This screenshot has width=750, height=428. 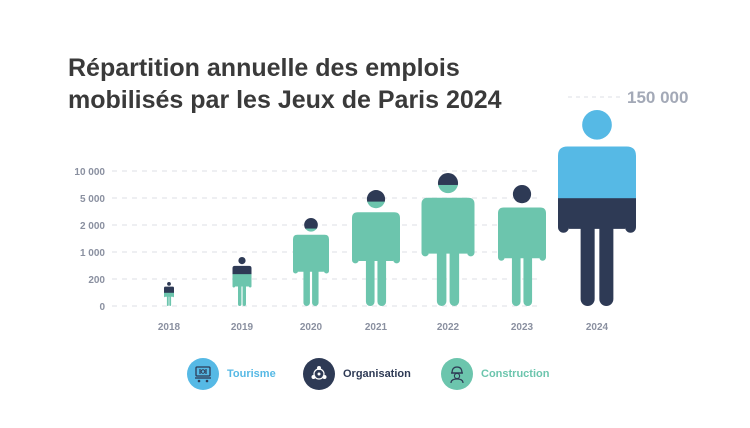 I want to click on person-figure-2020, so click(x=311, y=262).